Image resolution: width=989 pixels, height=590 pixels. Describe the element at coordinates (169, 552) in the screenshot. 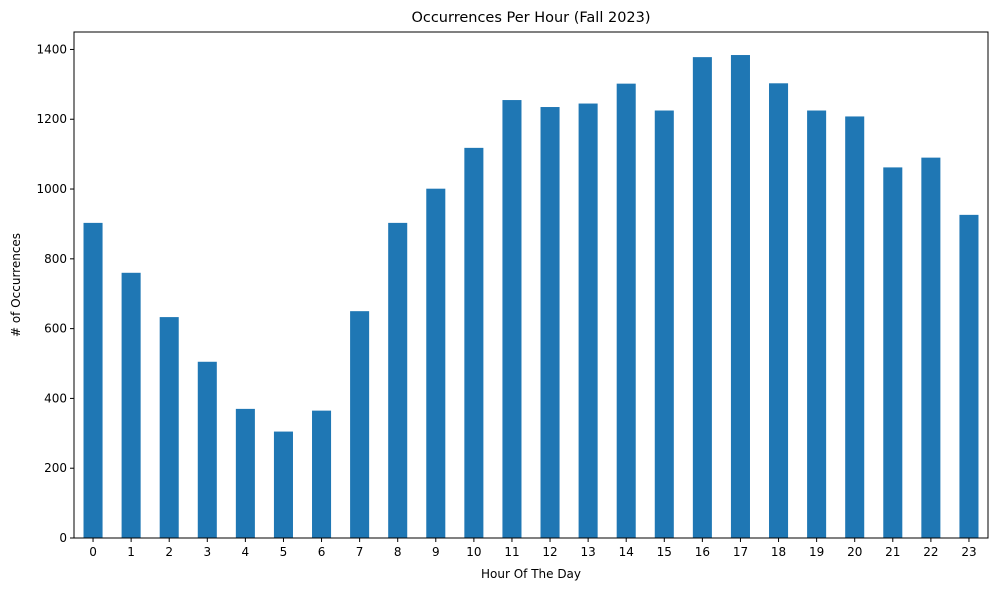

I see `x-tick-label: 2` at that location.